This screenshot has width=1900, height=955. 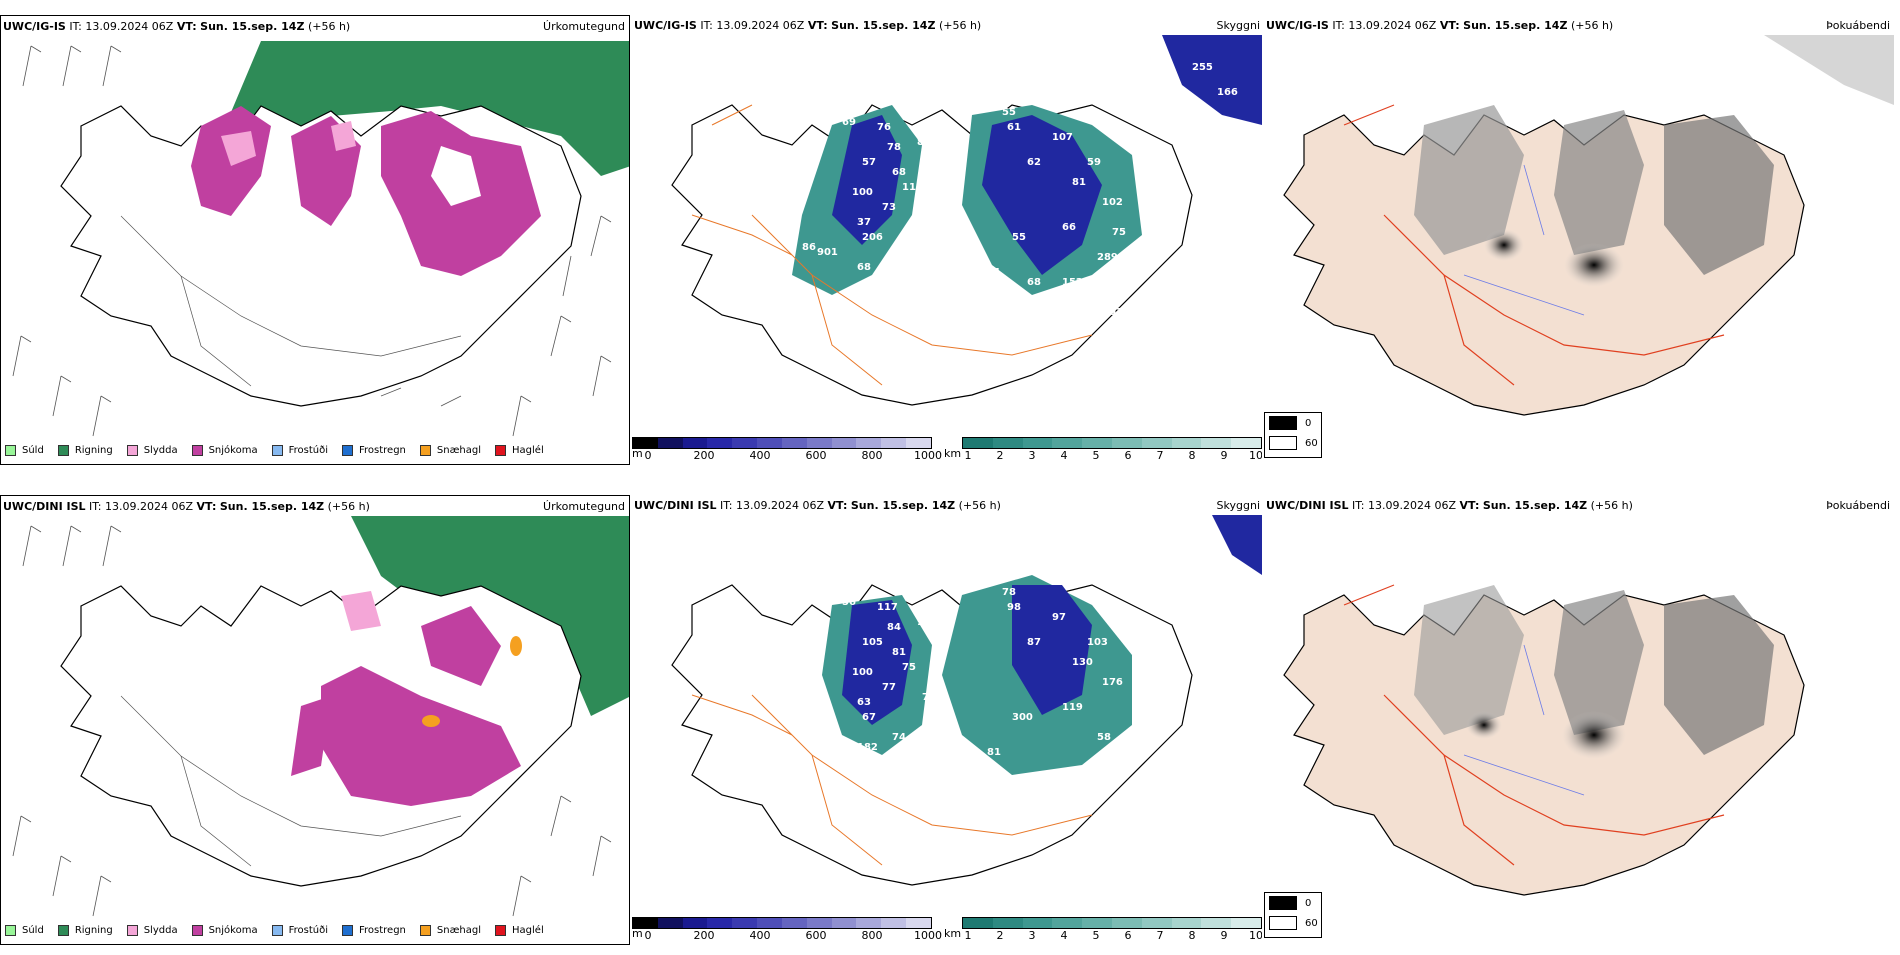 I want to click on fog-legend-row2: 0 60, so click(x=1293, y=915).